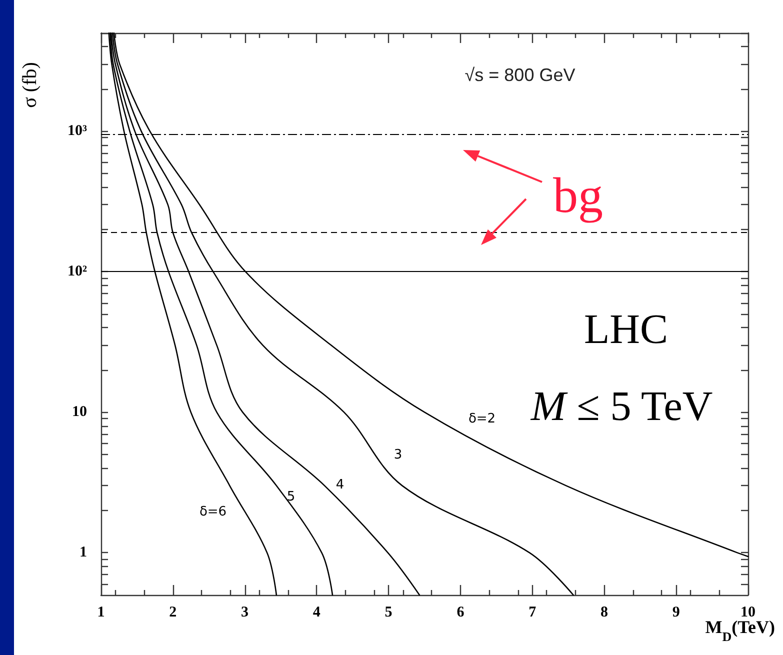 The image size is (783, 655). What do you see at coordinates (78, 131) in the screenshot?
I see `y-tick-label: 10³` at bounding box center [78, 131].